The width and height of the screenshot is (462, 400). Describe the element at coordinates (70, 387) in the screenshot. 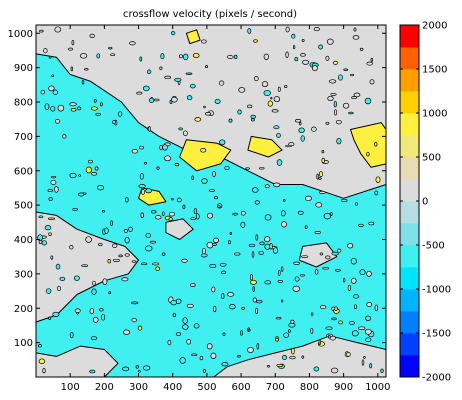

I see `x-tick-label: 100` at that location.